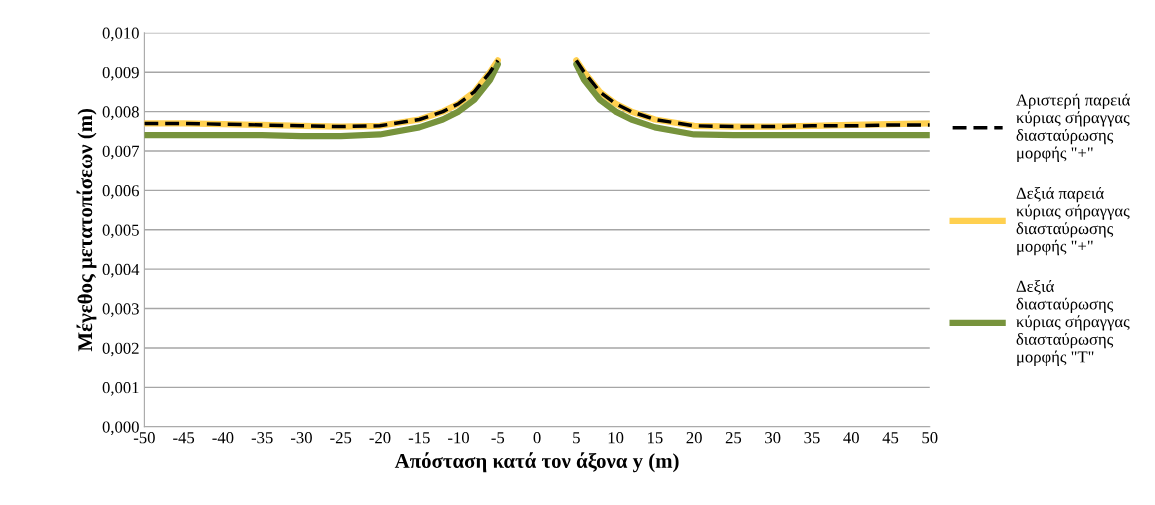 The width and height of the screenshot is (1155, 505). I want to click on x-tick-label: 40, so click(851, 438).